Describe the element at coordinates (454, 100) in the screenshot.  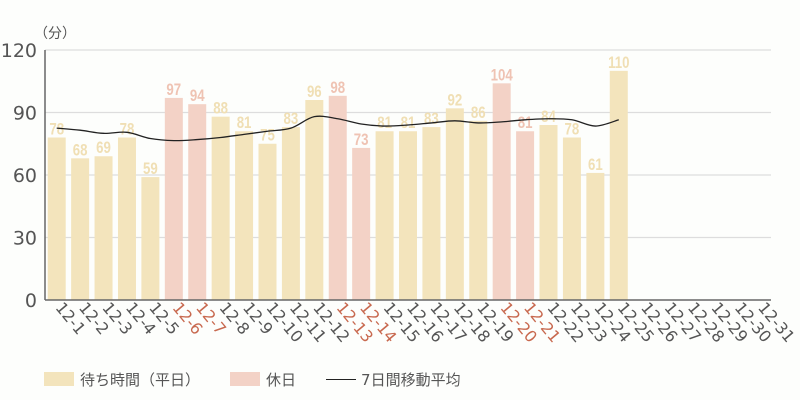
I see `bar-value-label: 92` at that location.